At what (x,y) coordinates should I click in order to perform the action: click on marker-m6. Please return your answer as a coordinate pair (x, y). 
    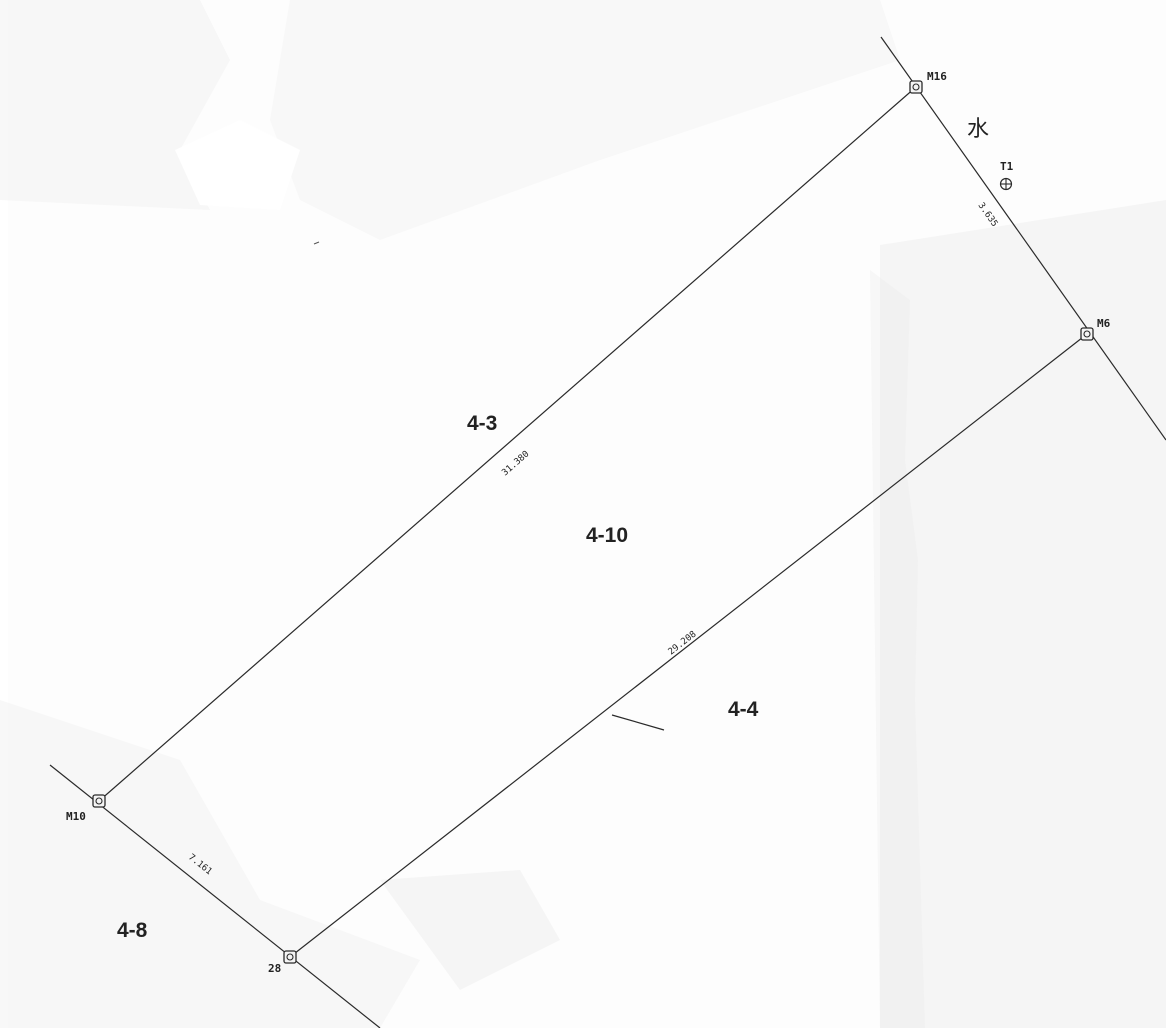
    Looking at the image, I should click on (1087, 334).